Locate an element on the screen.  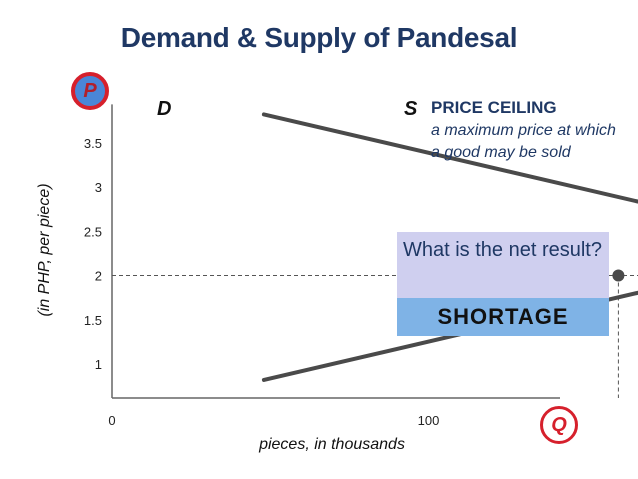
x-axis-label: pieces, in thousands is located at coordinates (332, 444).